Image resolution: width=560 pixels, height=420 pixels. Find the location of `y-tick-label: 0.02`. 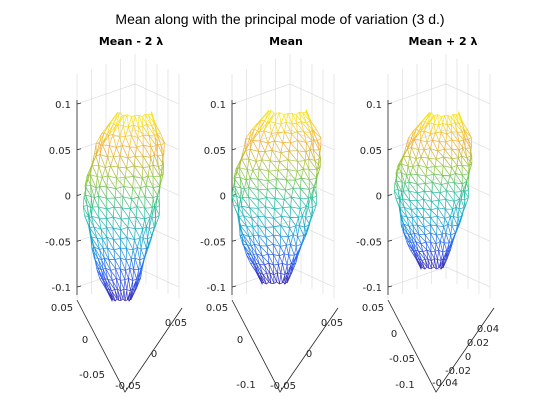

y-tick-label: 0.02 is located at coordinates (478, 343).